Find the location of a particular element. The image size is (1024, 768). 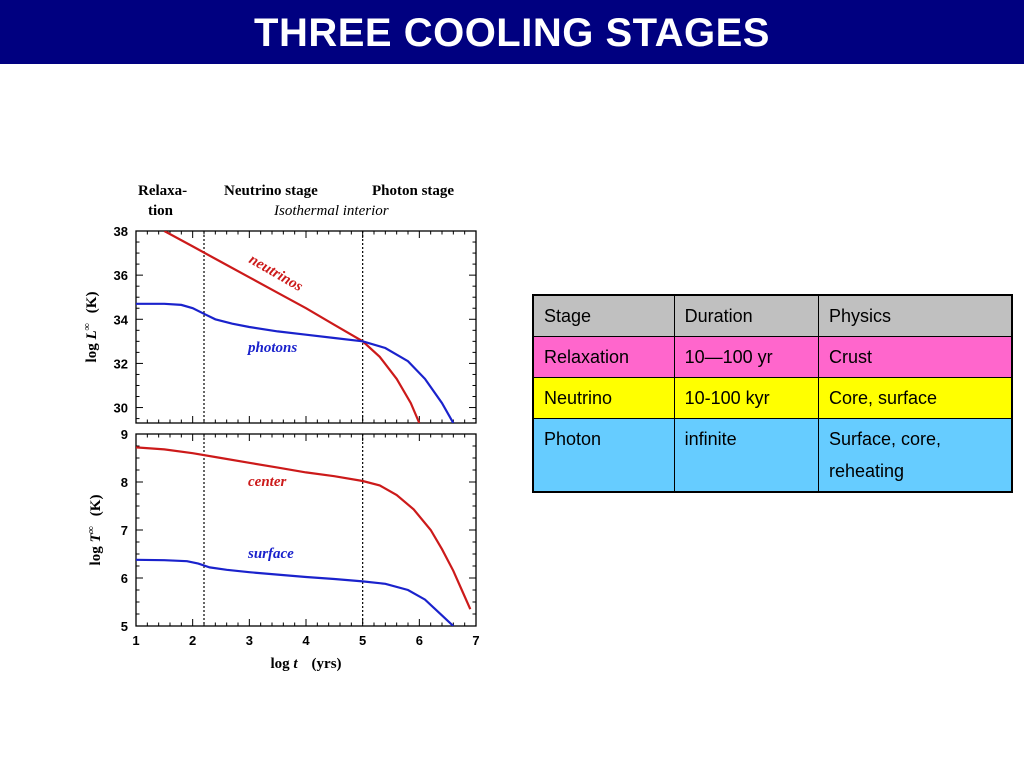

table-cell: 10—100 yr is located at coordinates (746, 357).